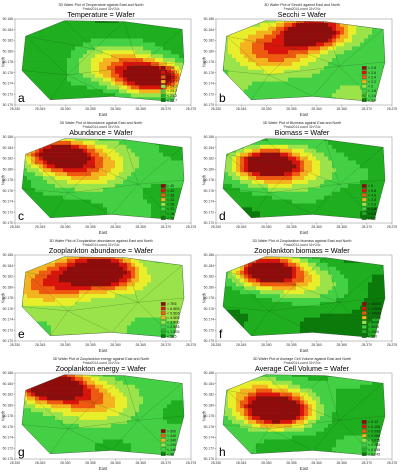 The height and width of the screenshot is (473, 403). What do you see at coordinates (364, 199) in the screenshot?
I see `legend-swatch` at bounding box center [364, 199].